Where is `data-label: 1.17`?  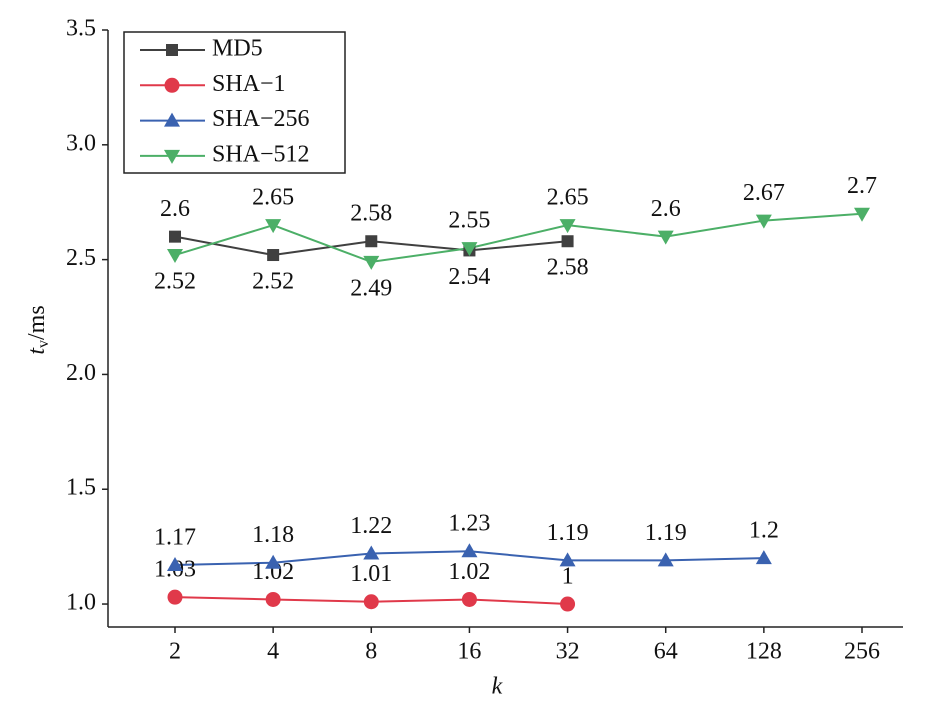
data-label: 1.17 is located at coordinates (175, 538).